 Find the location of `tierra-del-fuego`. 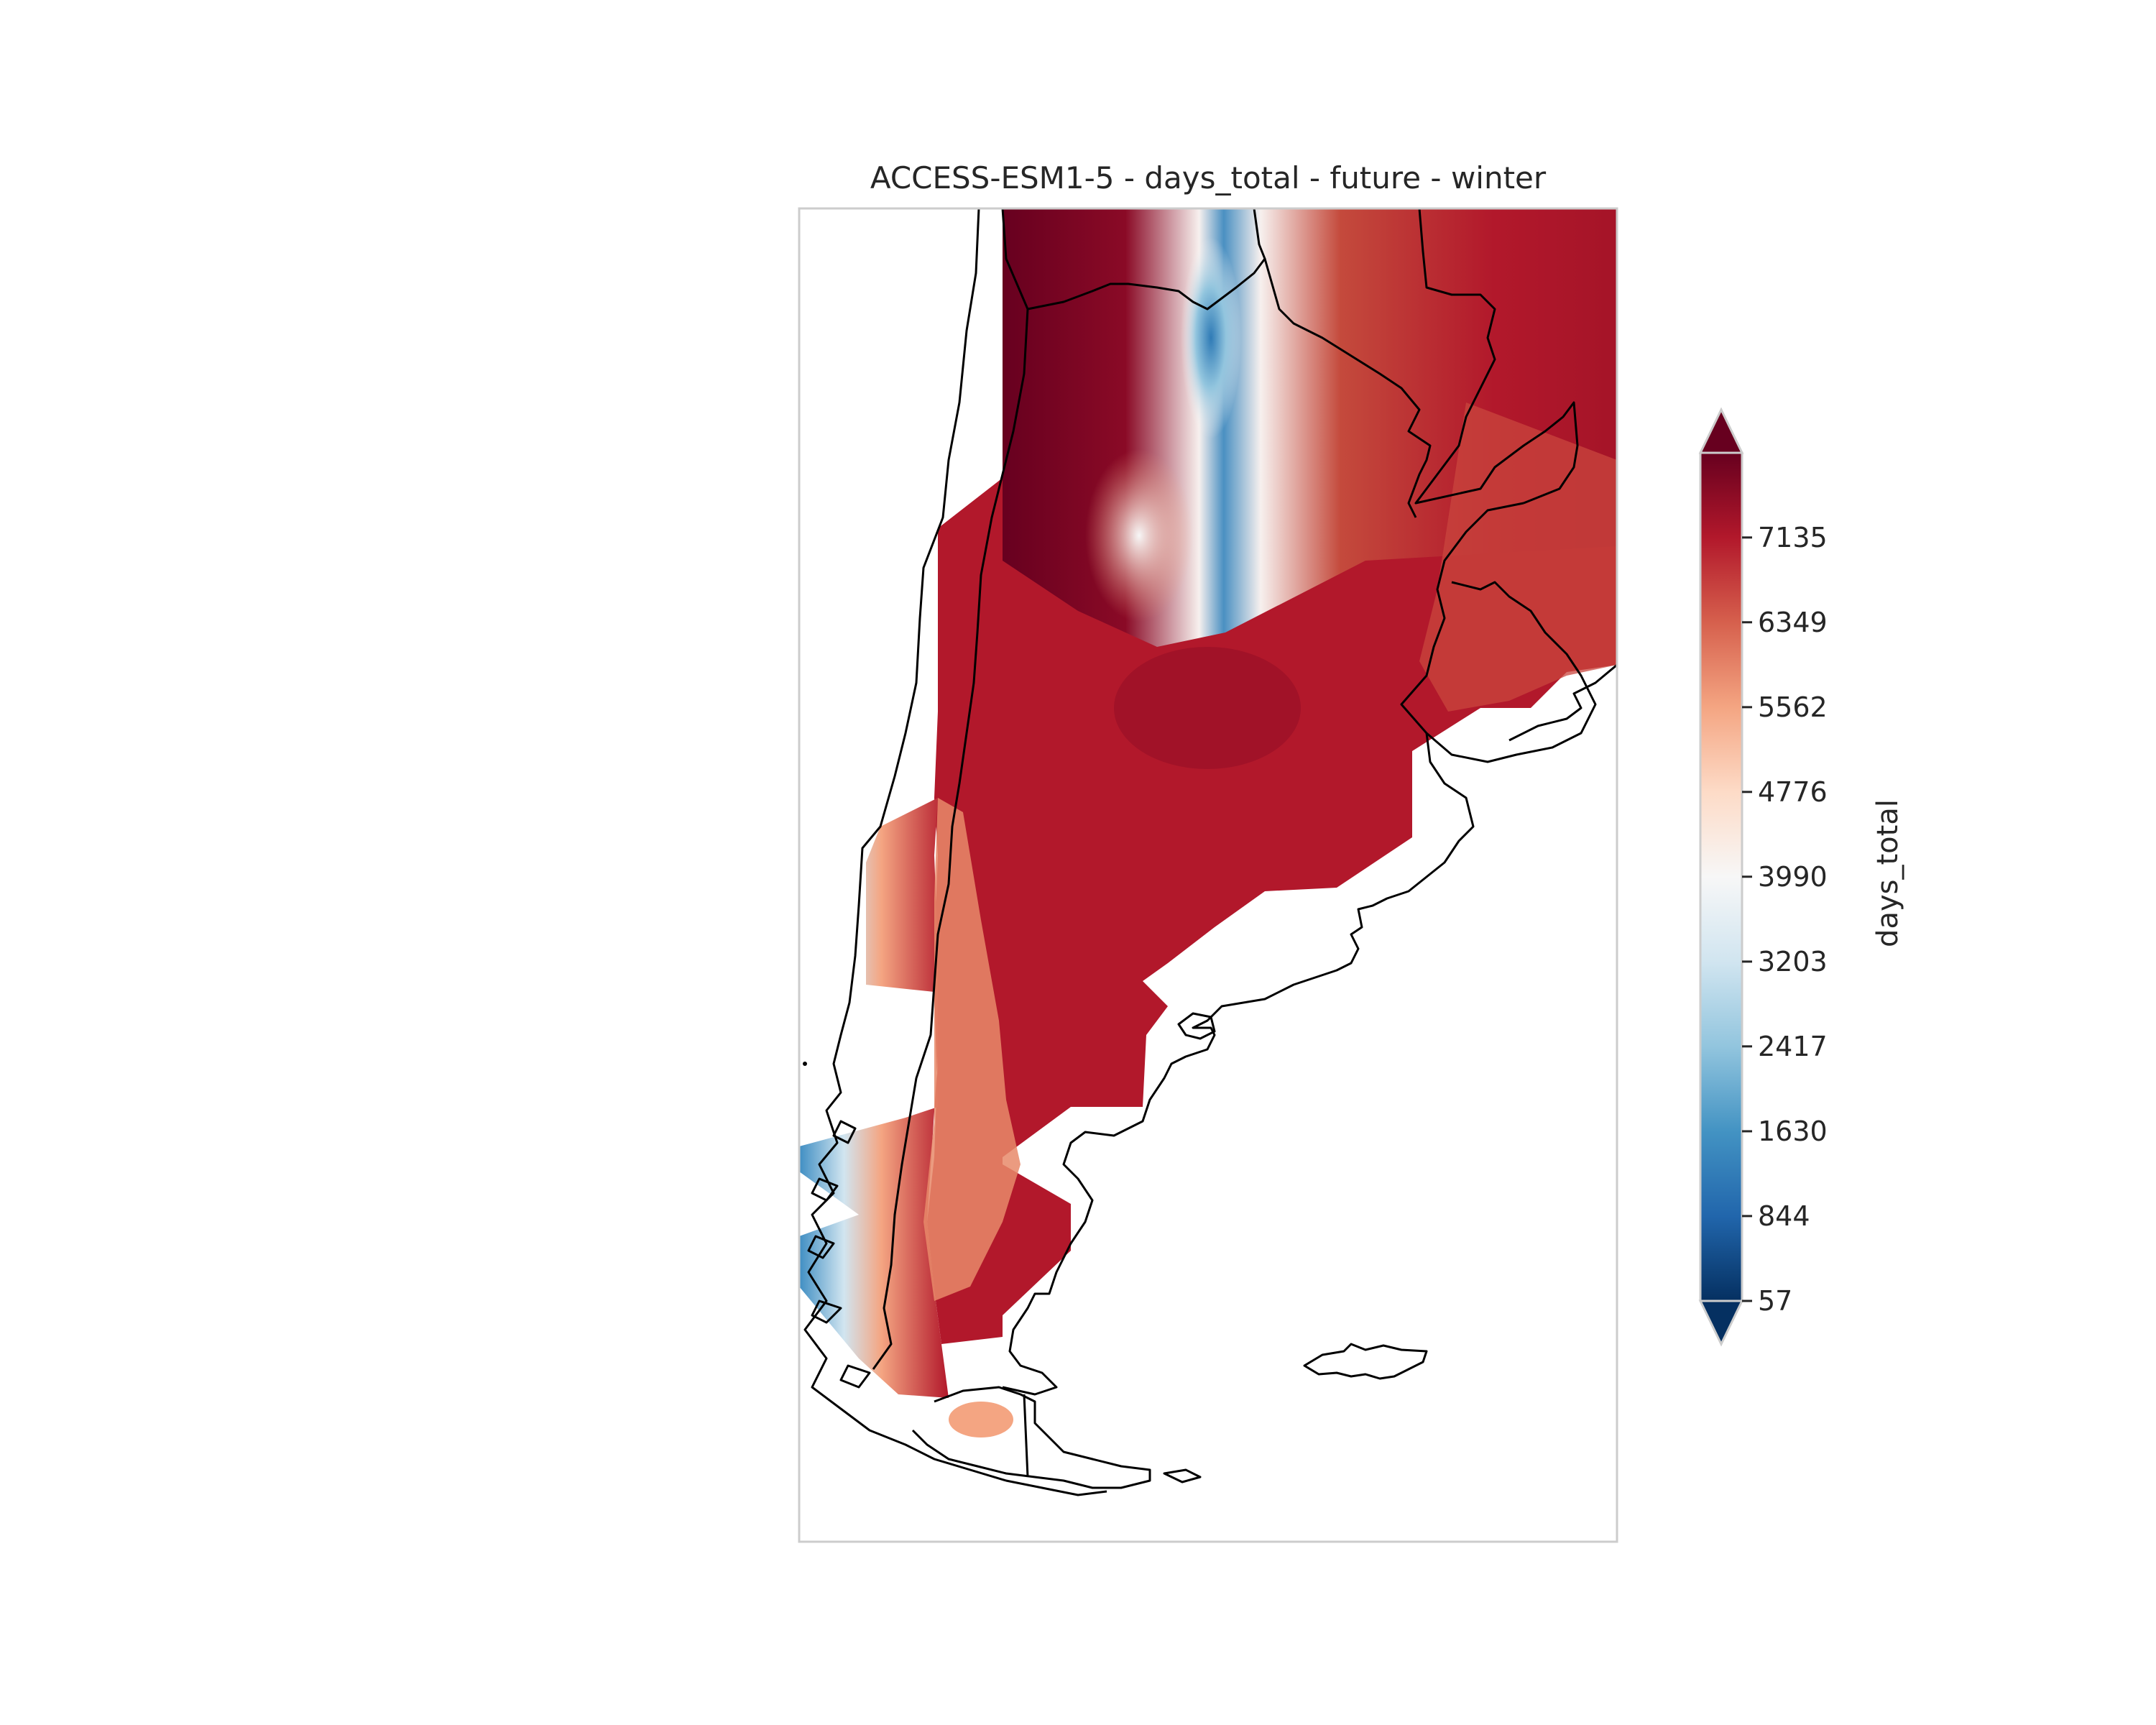

tierra-del-fuego is located at coordinates (1031, 1437).